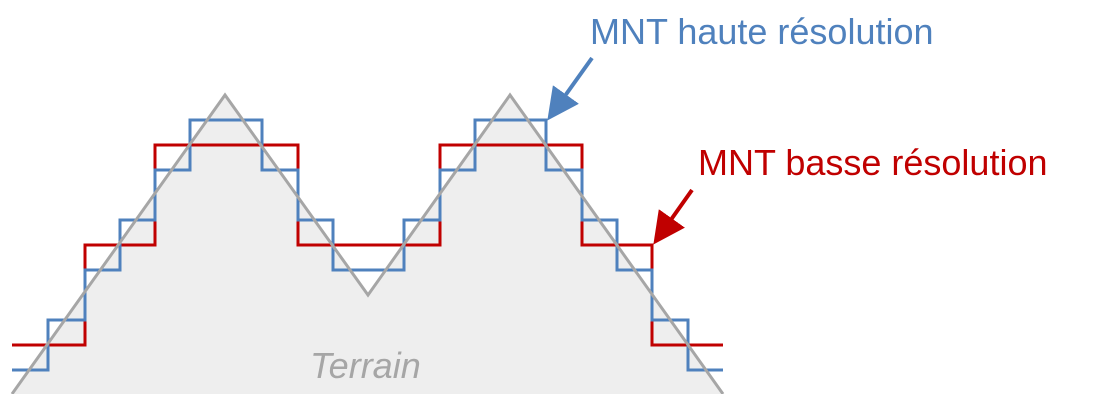 This screenshot has height=394, width=1107. What do you see at coordinates (570, 88) in the screenshot?
I see `high-res-arrow` at bounding box center [570, 88].